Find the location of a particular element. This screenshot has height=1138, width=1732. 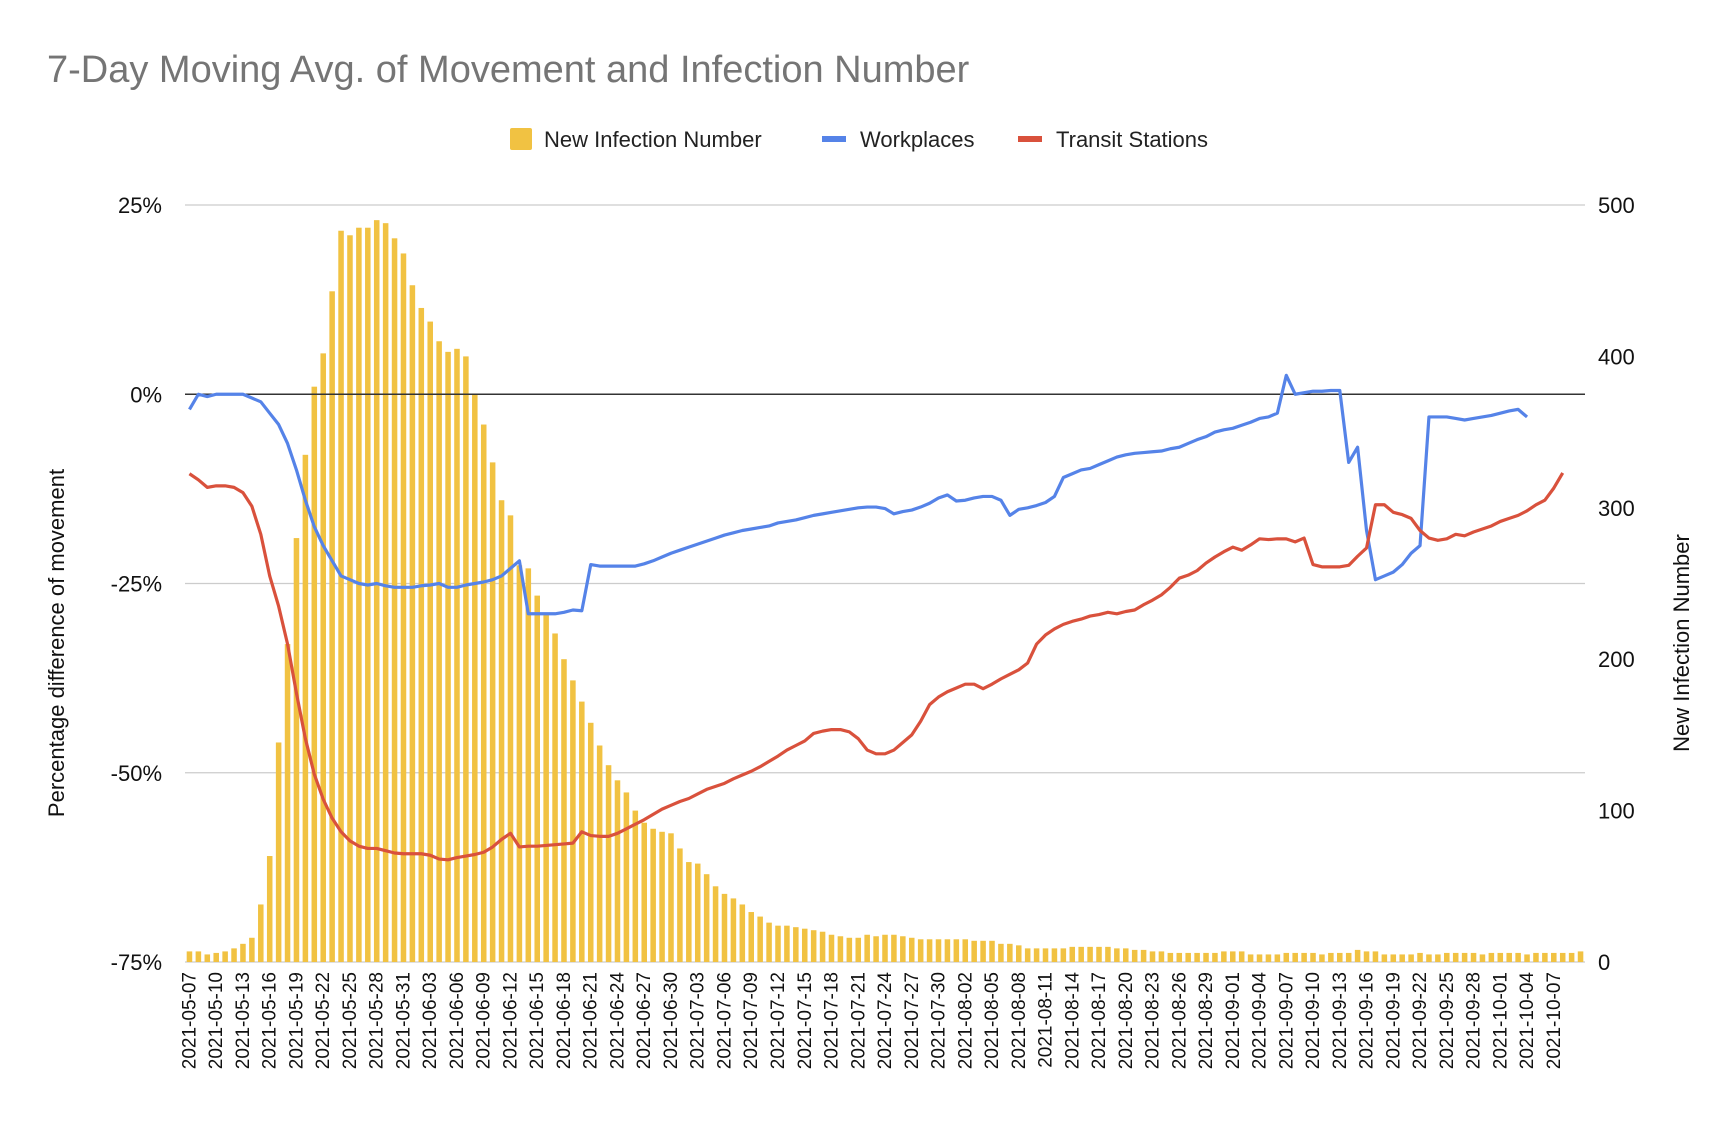

left-tick-label: 0% is located at coordinates (146, 394).